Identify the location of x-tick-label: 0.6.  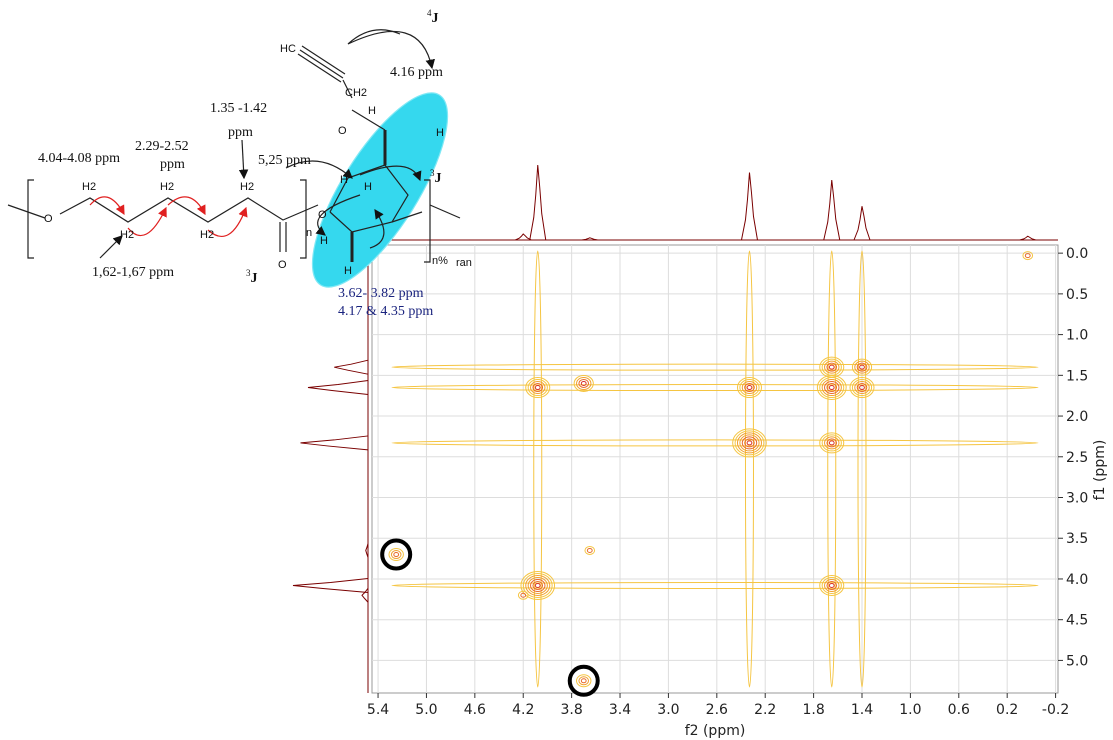
(959, 710).